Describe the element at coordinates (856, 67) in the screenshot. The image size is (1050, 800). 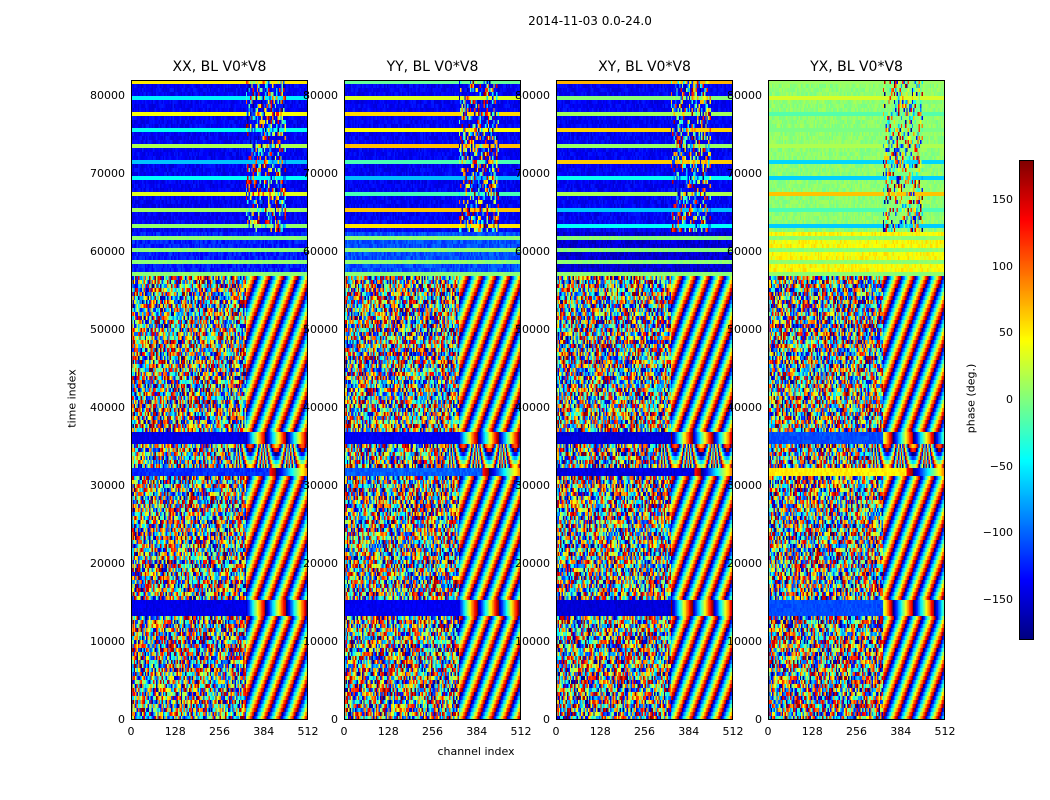
I see `panel-title: YX, BL V0*V8` at that location.